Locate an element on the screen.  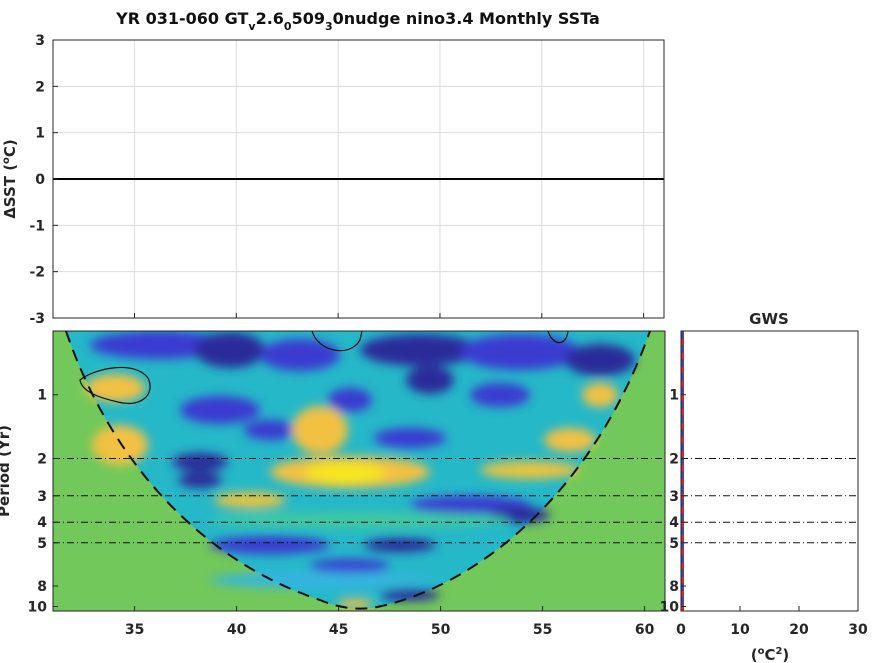
time-series-y-tick-label: 1 is located at coordinates (40, 134).